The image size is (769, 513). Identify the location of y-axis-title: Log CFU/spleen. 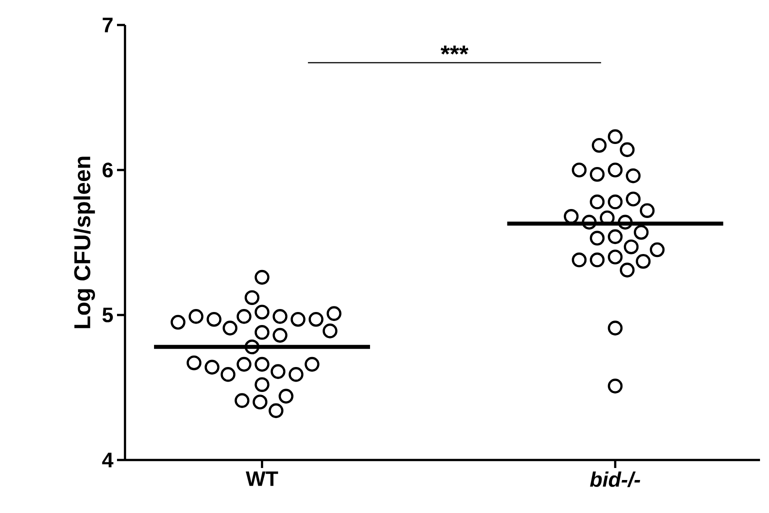
(85, 242).